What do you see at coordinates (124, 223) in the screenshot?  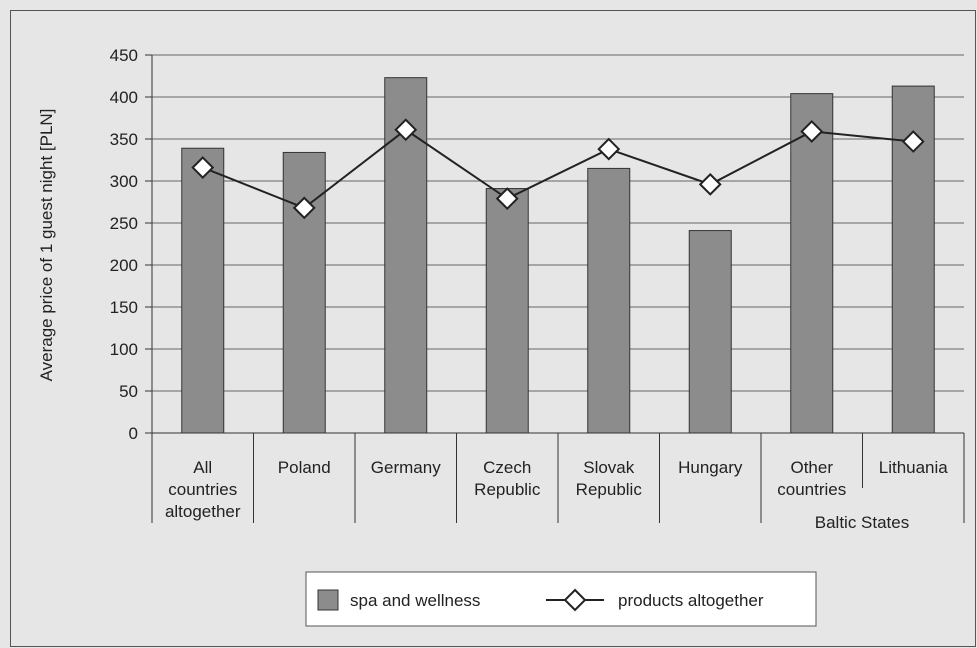 I see `y-tick-label: 250` at bounding box center [124, 223].